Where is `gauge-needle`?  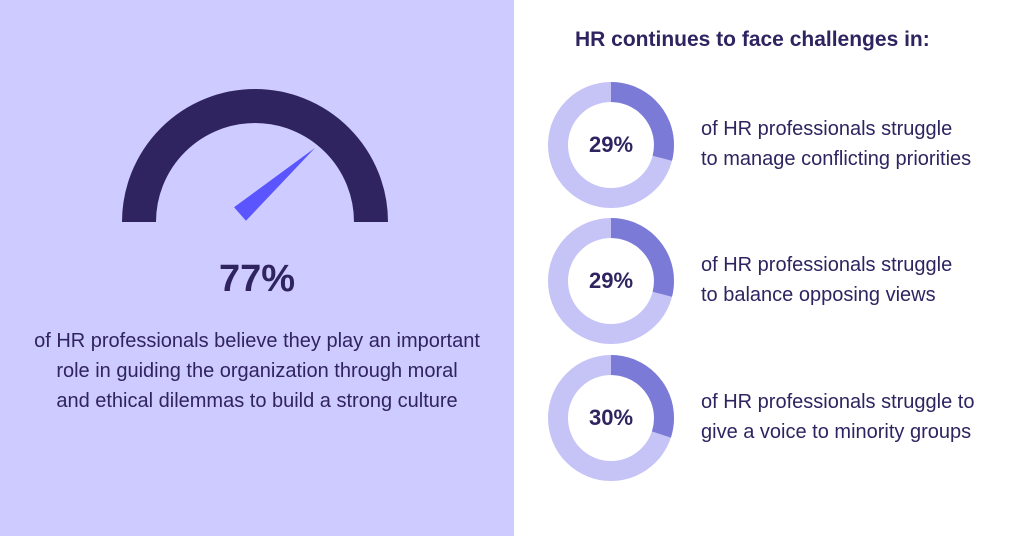
gauge-needle is located at coordinates (275, 184).